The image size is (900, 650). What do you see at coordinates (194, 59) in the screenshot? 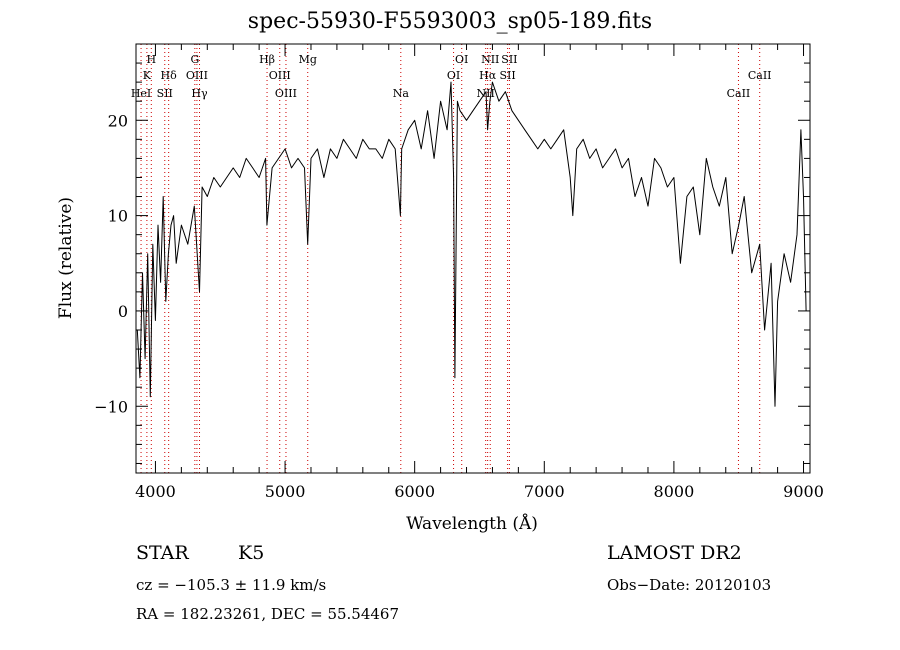
I see `spectral-line-label: G` at bounding box center [194, 59].